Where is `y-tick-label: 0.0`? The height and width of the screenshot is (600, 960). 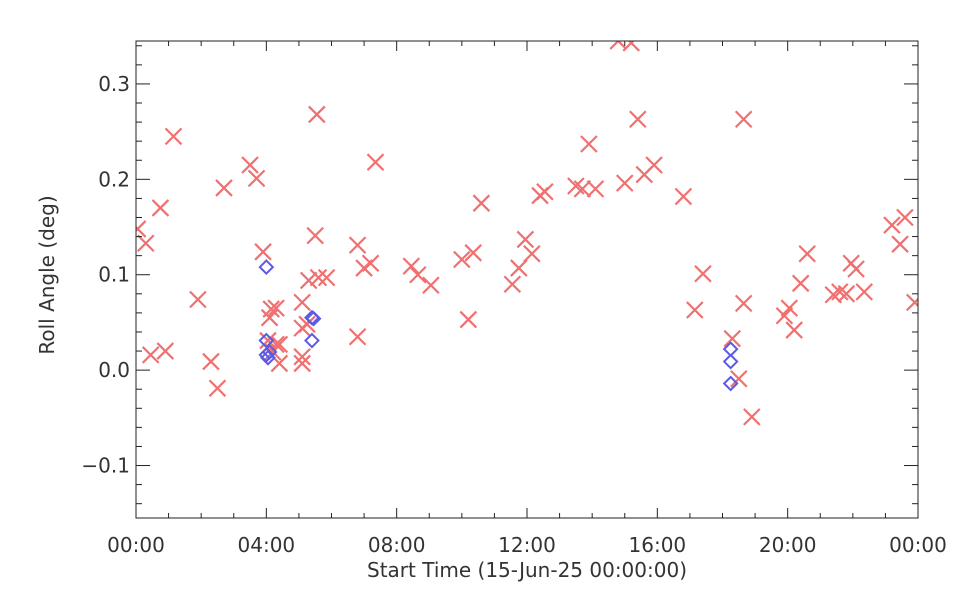
y-tick-label: 0.0 is located at coordinates (114, 370).